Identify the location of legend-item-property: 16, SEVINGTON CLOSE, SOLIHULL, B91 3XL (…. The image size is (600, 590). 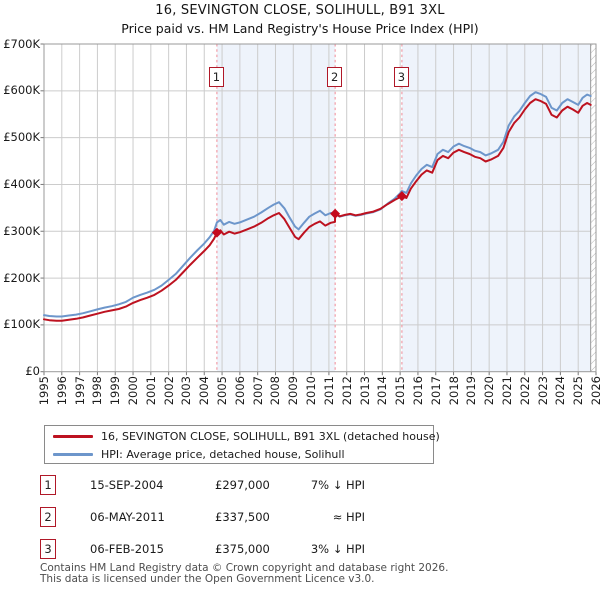
(242, 436).